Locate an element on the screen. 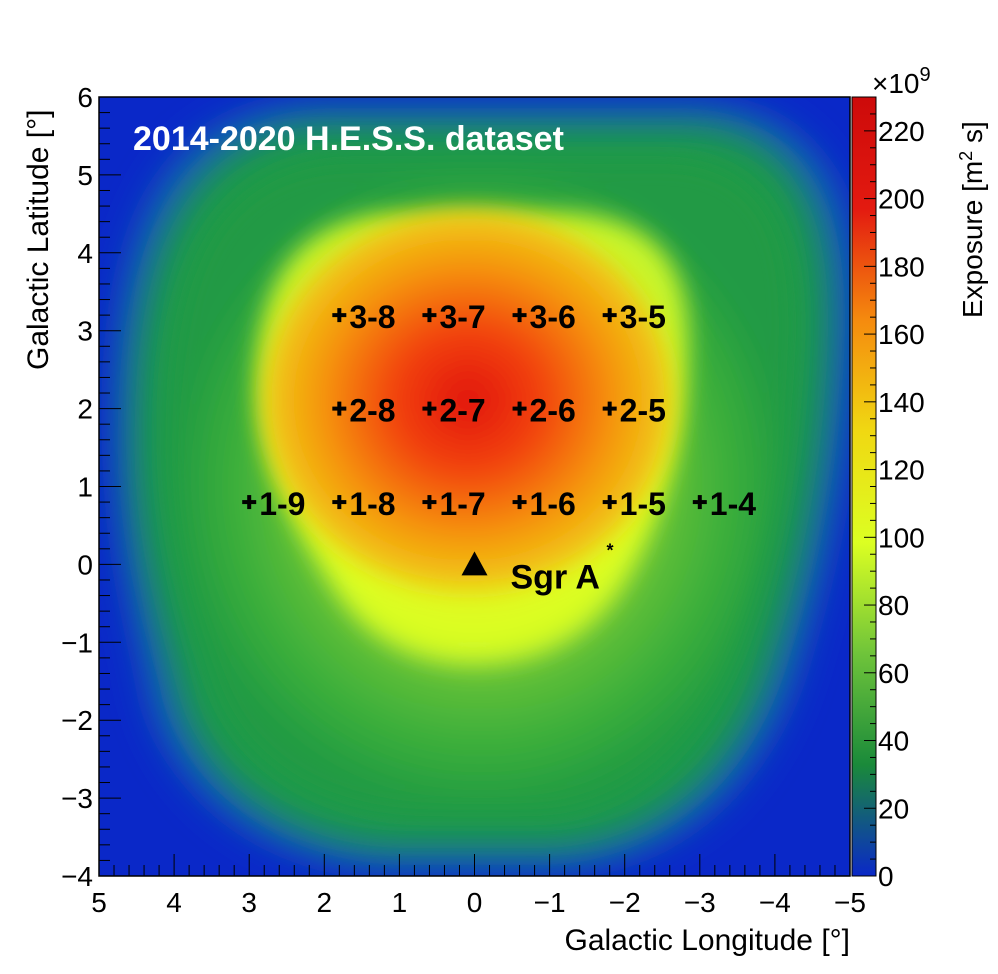  colorbar-tick-label: 80 is located at coordinates (893, 605).